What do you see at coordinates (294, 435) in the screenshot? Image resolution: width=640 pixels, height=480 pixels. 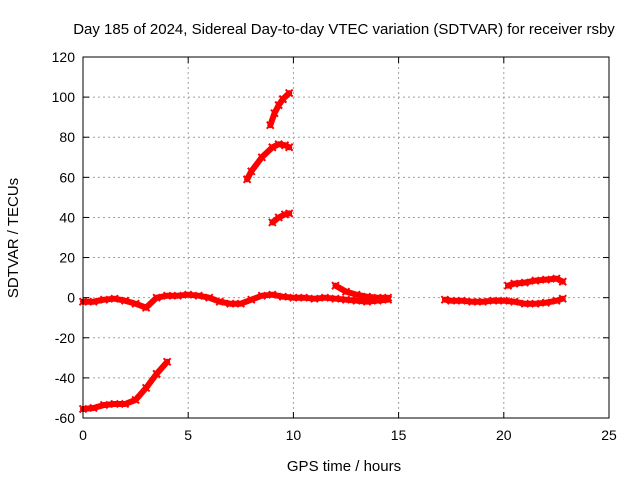 I see `x-tick-label: 10` at bounding box center [294, 435].